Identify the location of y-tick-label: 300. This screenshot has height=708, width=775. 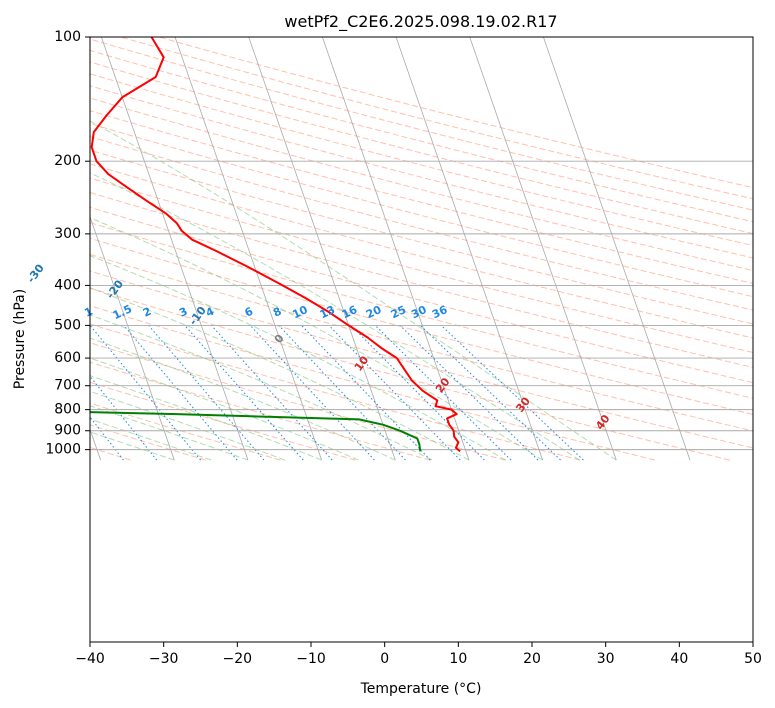
(67, 234).